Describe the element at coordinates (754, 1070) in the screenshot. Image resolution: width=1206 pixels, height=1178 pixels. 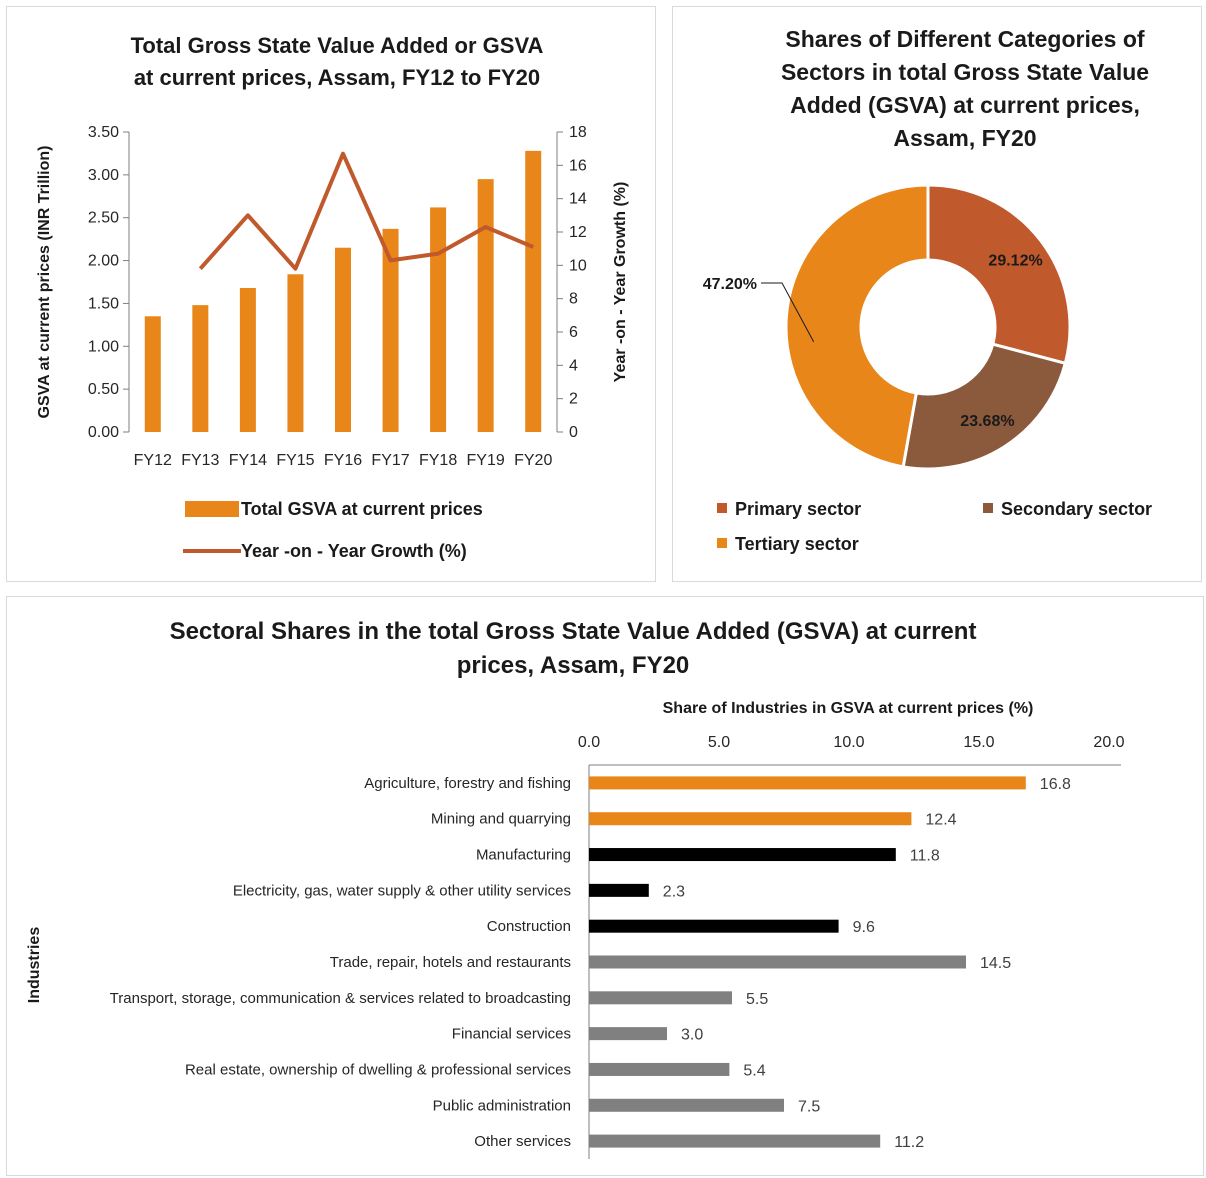
I see `bar-data-label: 5.4` at that location.